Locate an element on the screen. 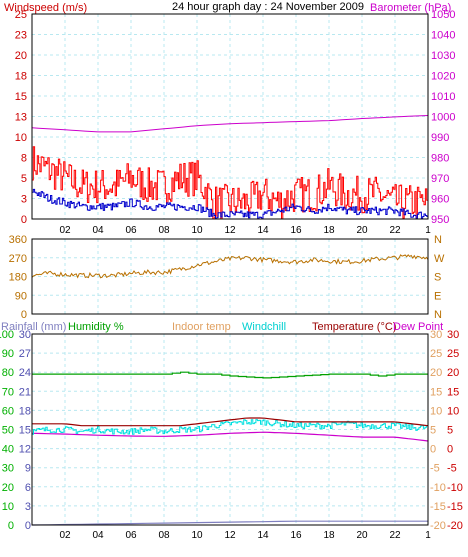 The image size is (468, 557). humidity-tick-label: 10 is located at coordinates (8, 507).